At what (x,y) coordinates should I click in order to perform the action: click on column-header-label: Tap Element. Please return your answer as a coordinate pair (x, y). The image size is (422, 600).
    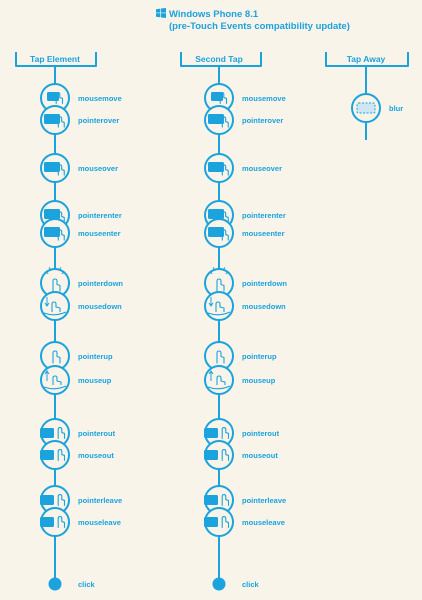
    Looking at the image, I should click on (55, 59).